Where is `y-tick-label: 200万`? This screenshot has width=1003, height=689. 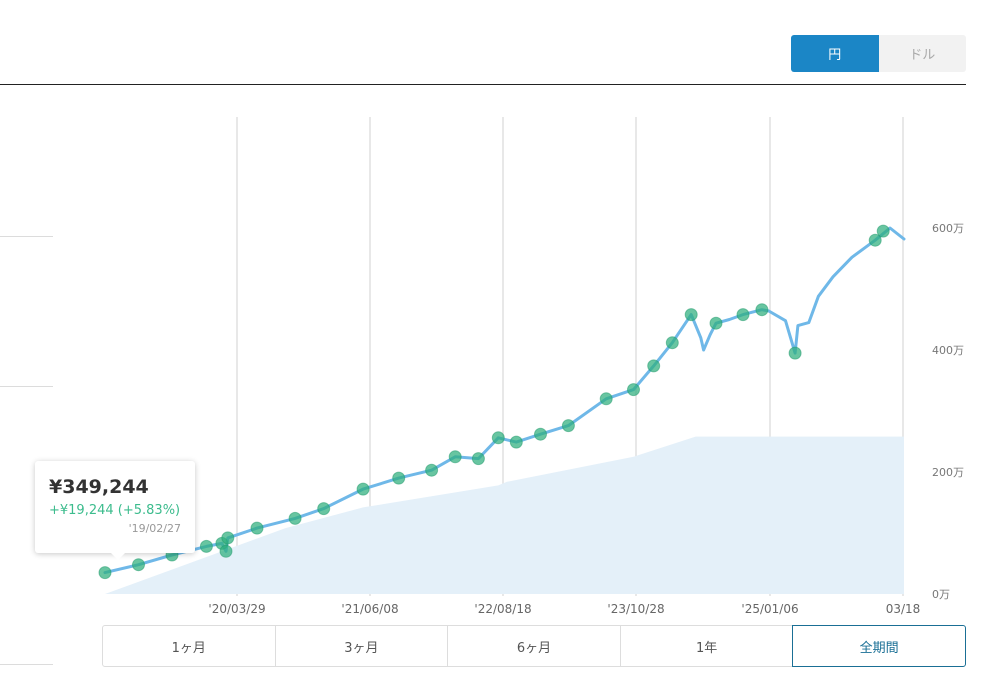 y-tick-label: 200万 is located at coordinates (948, 472).